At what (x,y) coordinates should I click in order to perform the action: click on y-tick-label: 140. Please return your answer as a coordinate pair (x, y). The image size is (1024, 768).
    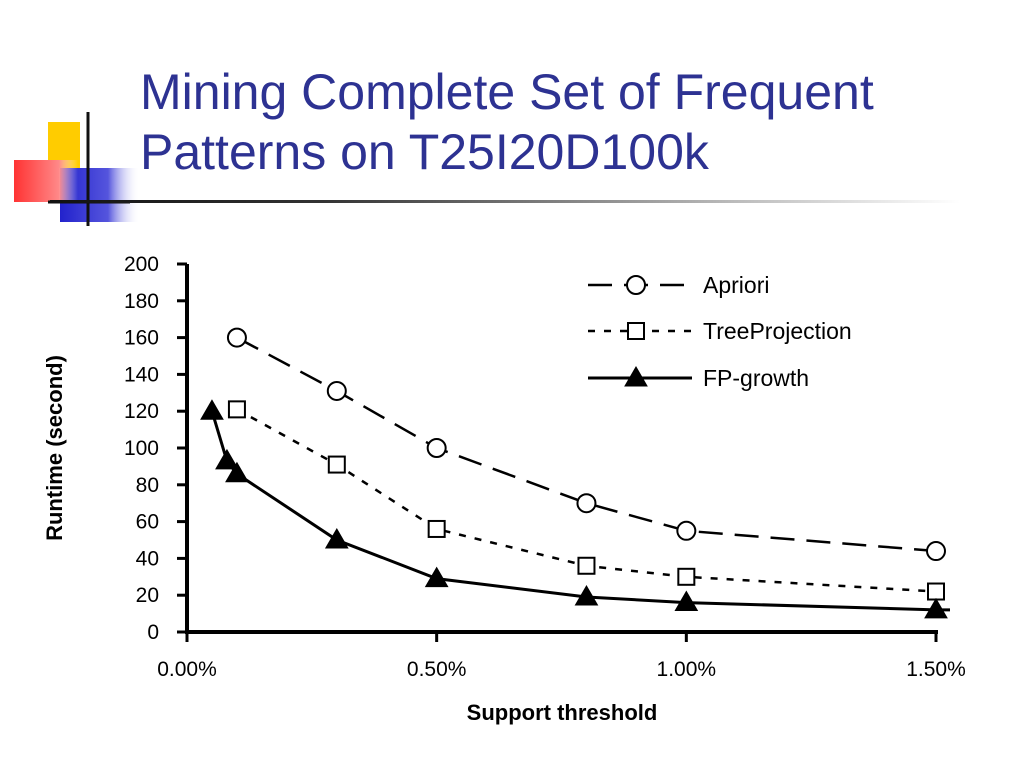
    Looking at the image, I should click on (141, 374).